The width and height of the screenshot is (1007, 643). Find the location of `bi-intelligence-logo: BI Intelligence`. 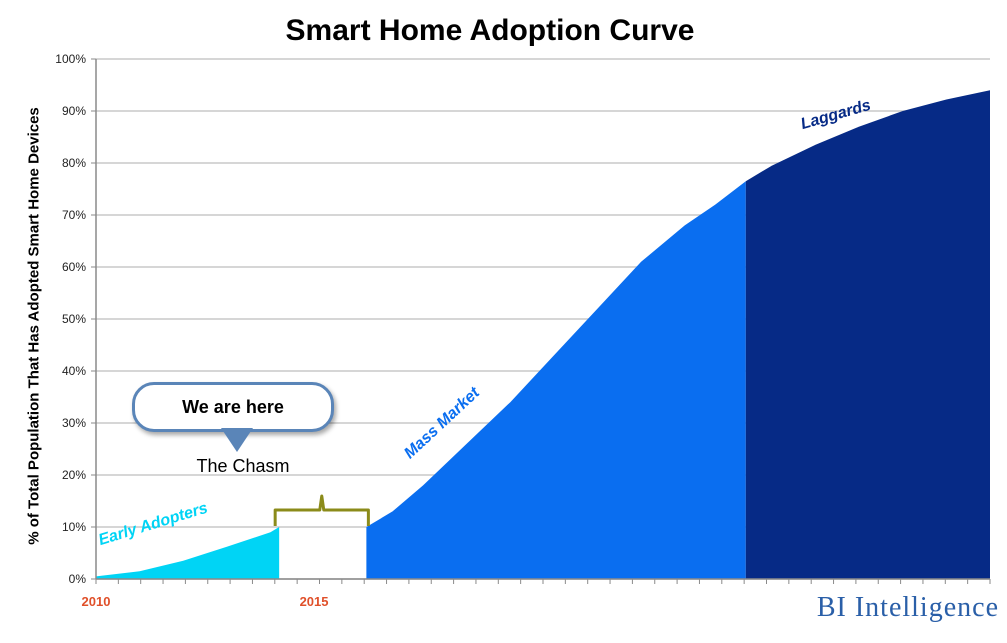

bi-intelligence-logo: BI Intelligence is located at coordinates (907, 607).